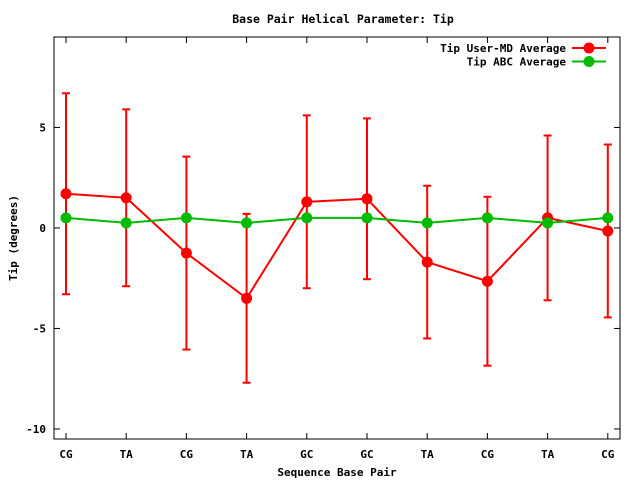  I want to click on y-tick-label: 0, so click(42, 228).